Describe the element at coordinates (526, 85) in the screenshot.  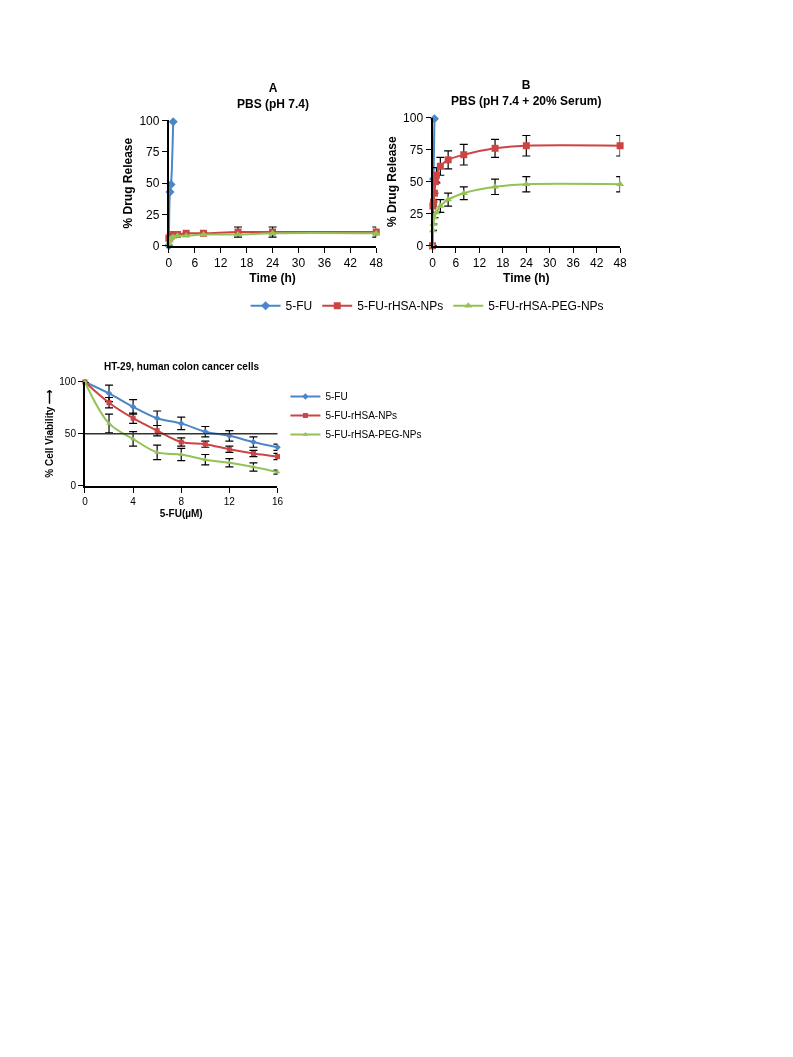
I see `chart-title: B` at that location.